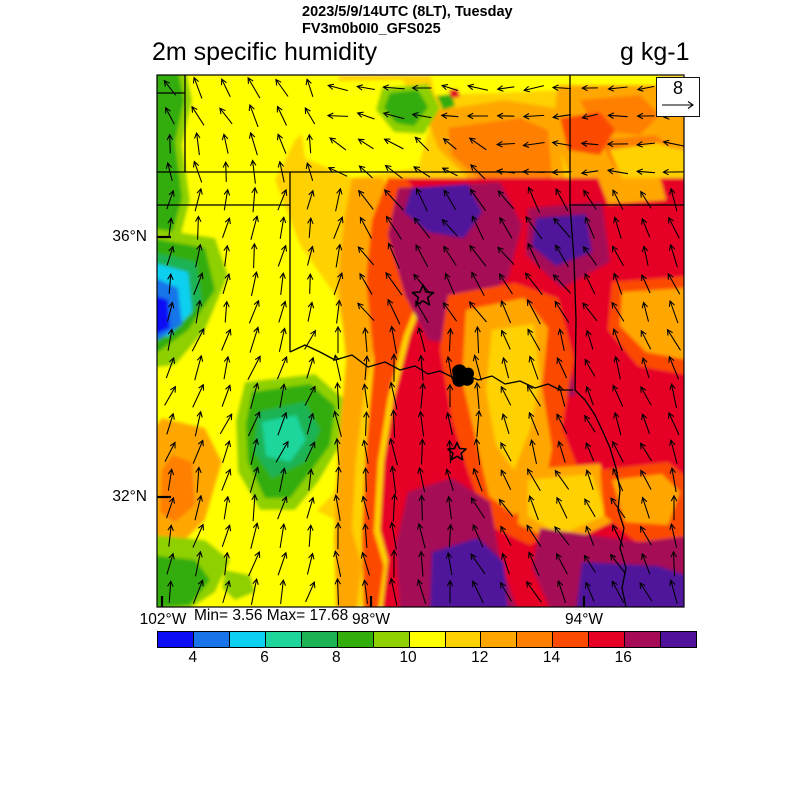 The height and width of the screenshot is (800, 800). I want to click on reference-vector-value: 8, so click(677, 88).